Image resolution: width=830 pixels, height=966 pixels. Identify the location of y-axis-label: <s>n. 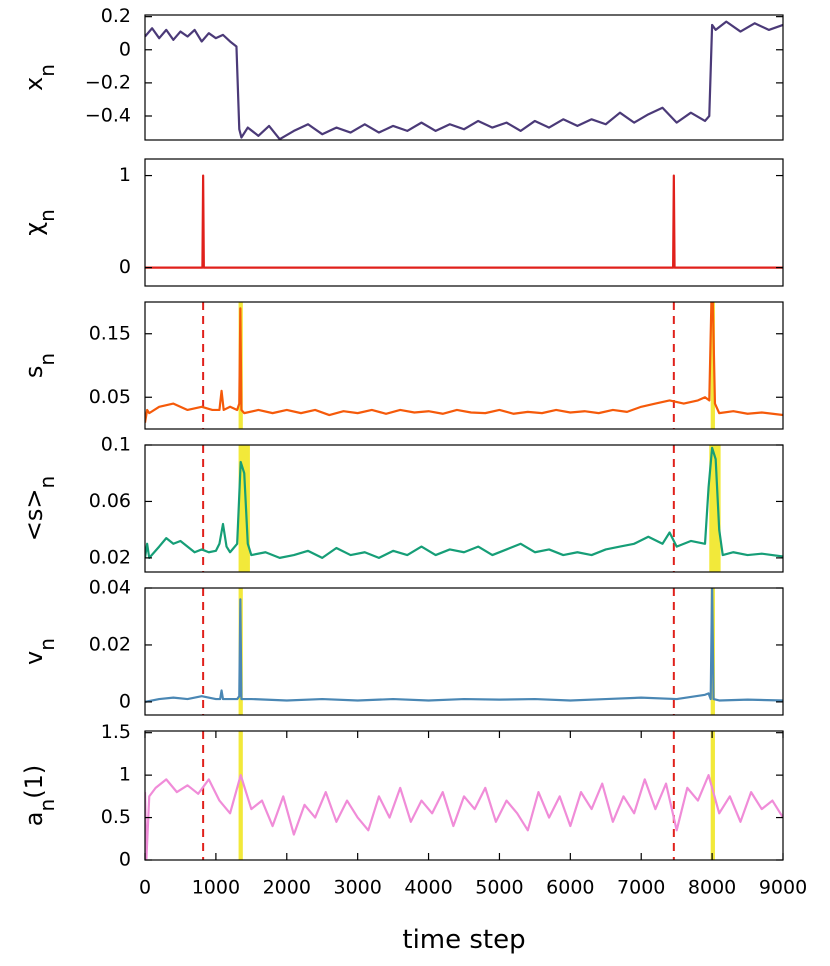
(39, 508).